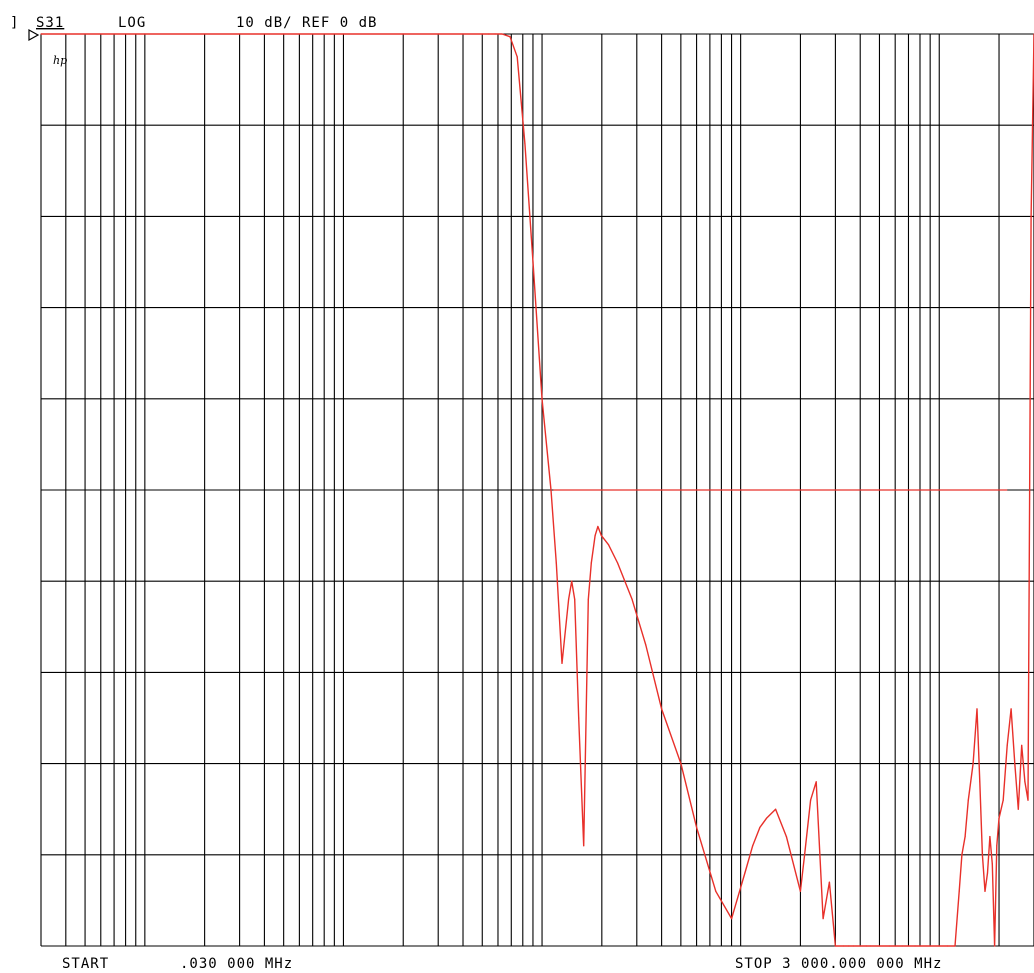  I want to click on header-scale: 10 dB/ REF 0 dB, so click(306, 23).